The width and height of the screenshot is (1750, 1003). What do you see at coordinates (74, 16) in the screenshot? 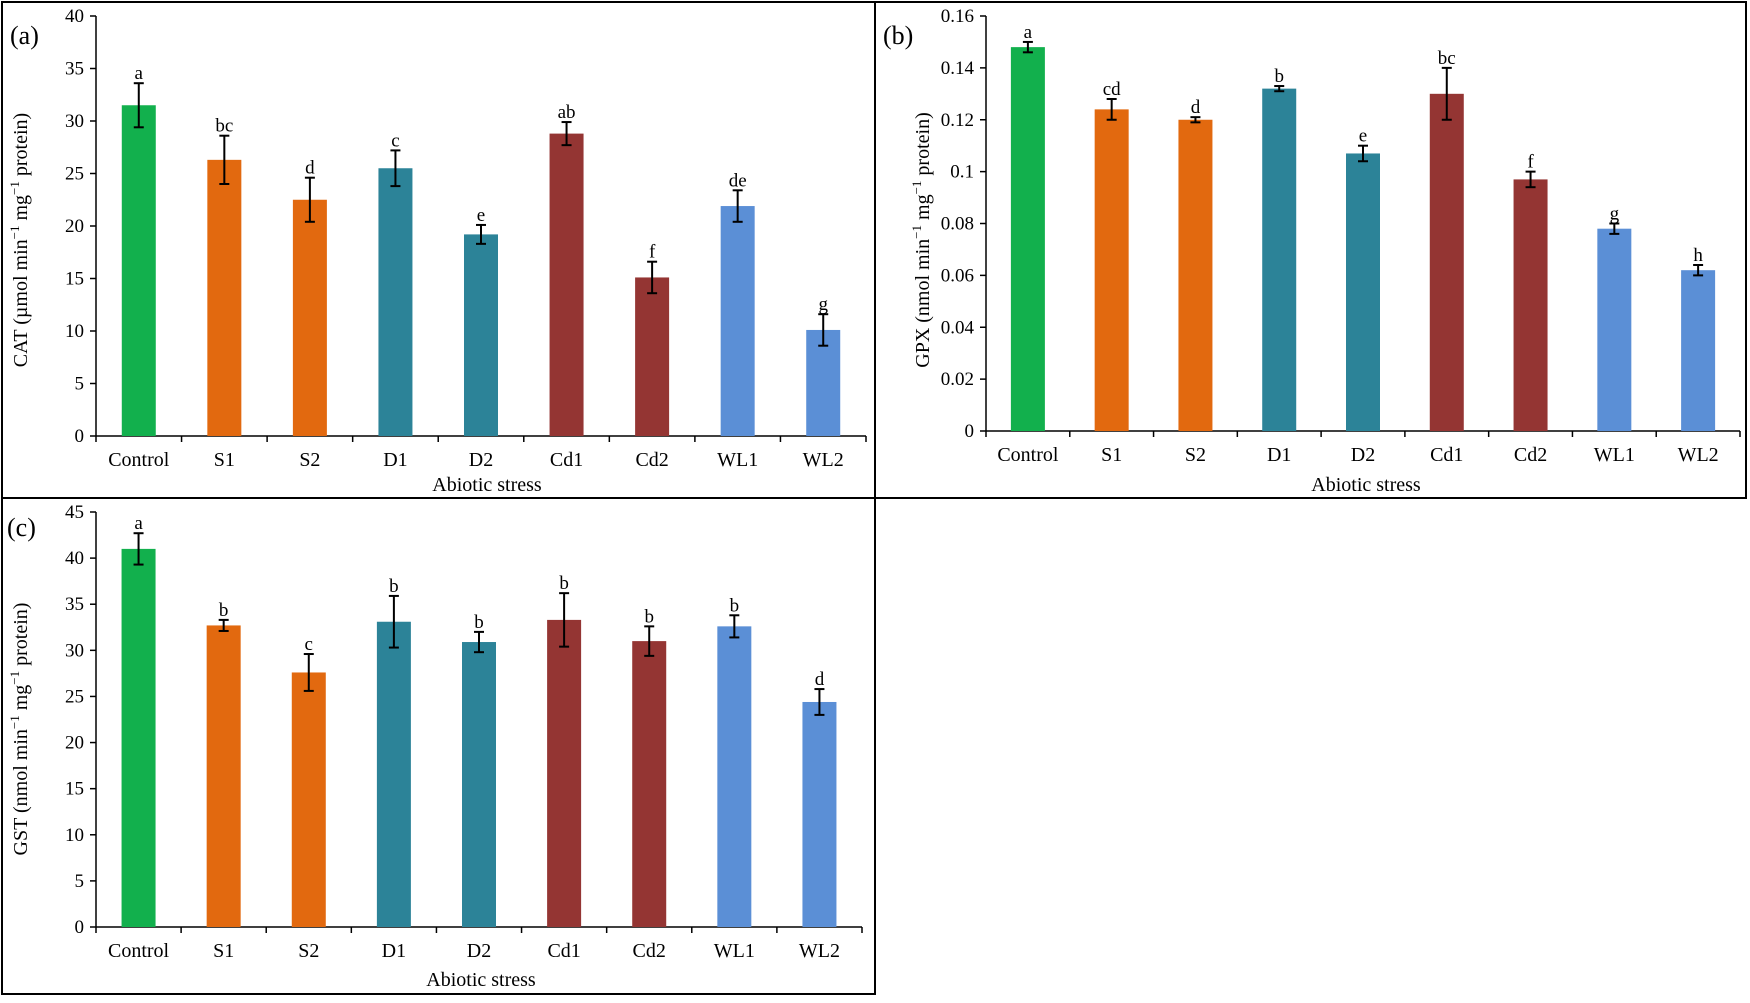
I see `panel-a-y-tick-label: 40` at bounding box center [74, 16].